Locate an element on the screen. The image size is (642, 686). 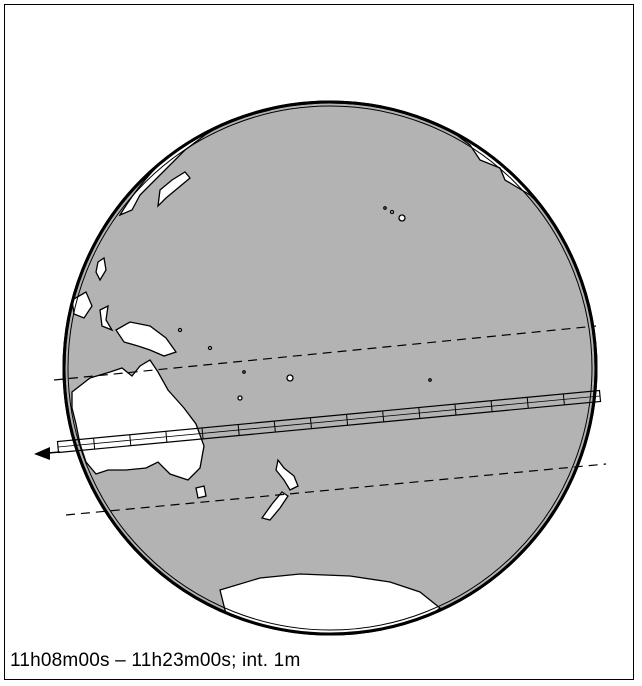
landmass-japan is located at coordinates (174, 189).